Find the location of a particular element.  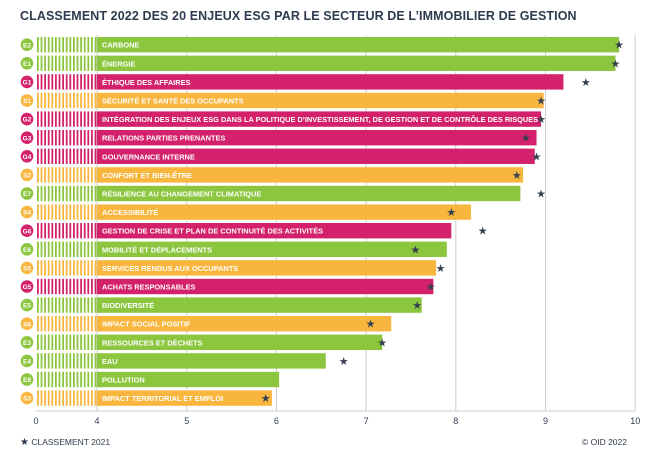

category-code: G5 is located at coordinates (27, 287).